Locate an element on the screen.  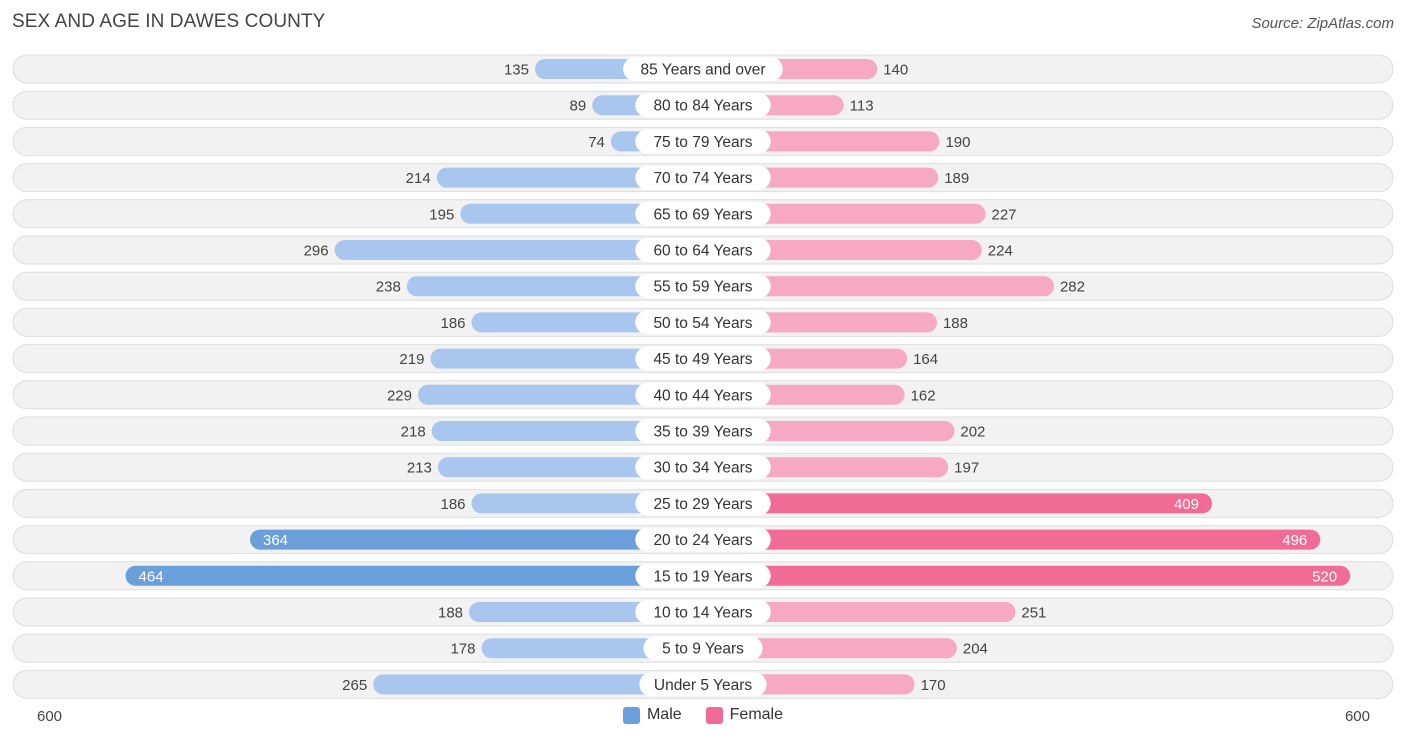
legend-label-female: Female is located at coordinates (756, 714).